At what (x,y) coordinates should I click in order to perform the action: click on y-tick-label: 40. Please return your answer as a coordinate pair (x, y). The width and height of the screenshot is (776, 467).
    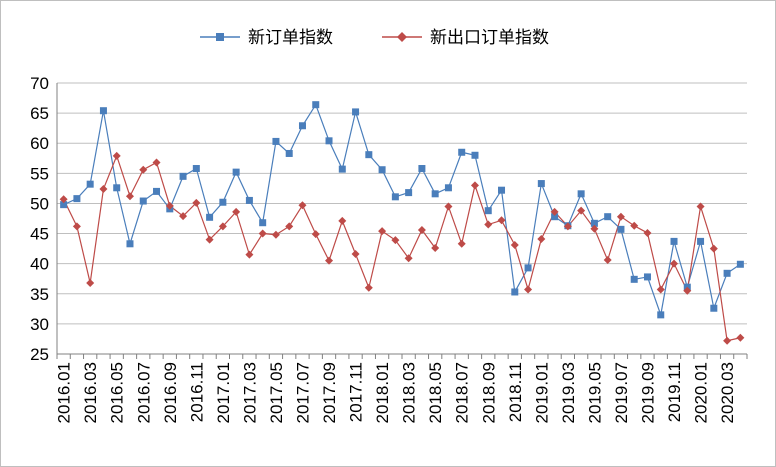
    Looking at the image, I should click on (39, 264).